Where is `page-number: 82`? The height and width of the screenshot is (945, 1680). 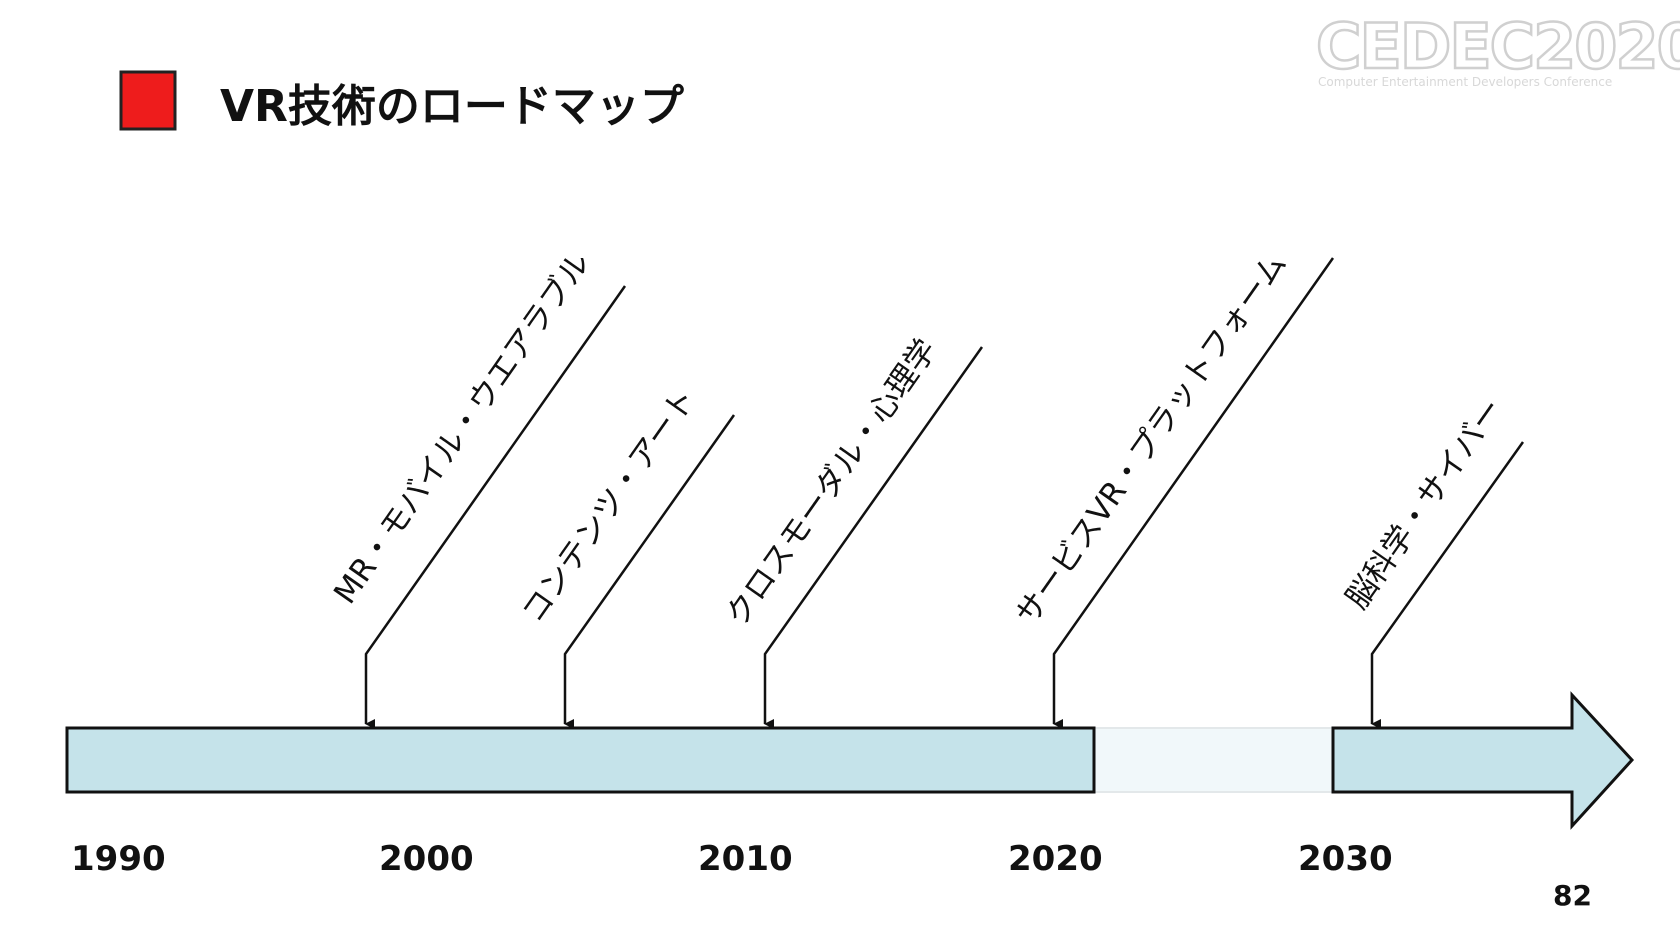
page-number: 82 is located at coordinates (1572, 895).